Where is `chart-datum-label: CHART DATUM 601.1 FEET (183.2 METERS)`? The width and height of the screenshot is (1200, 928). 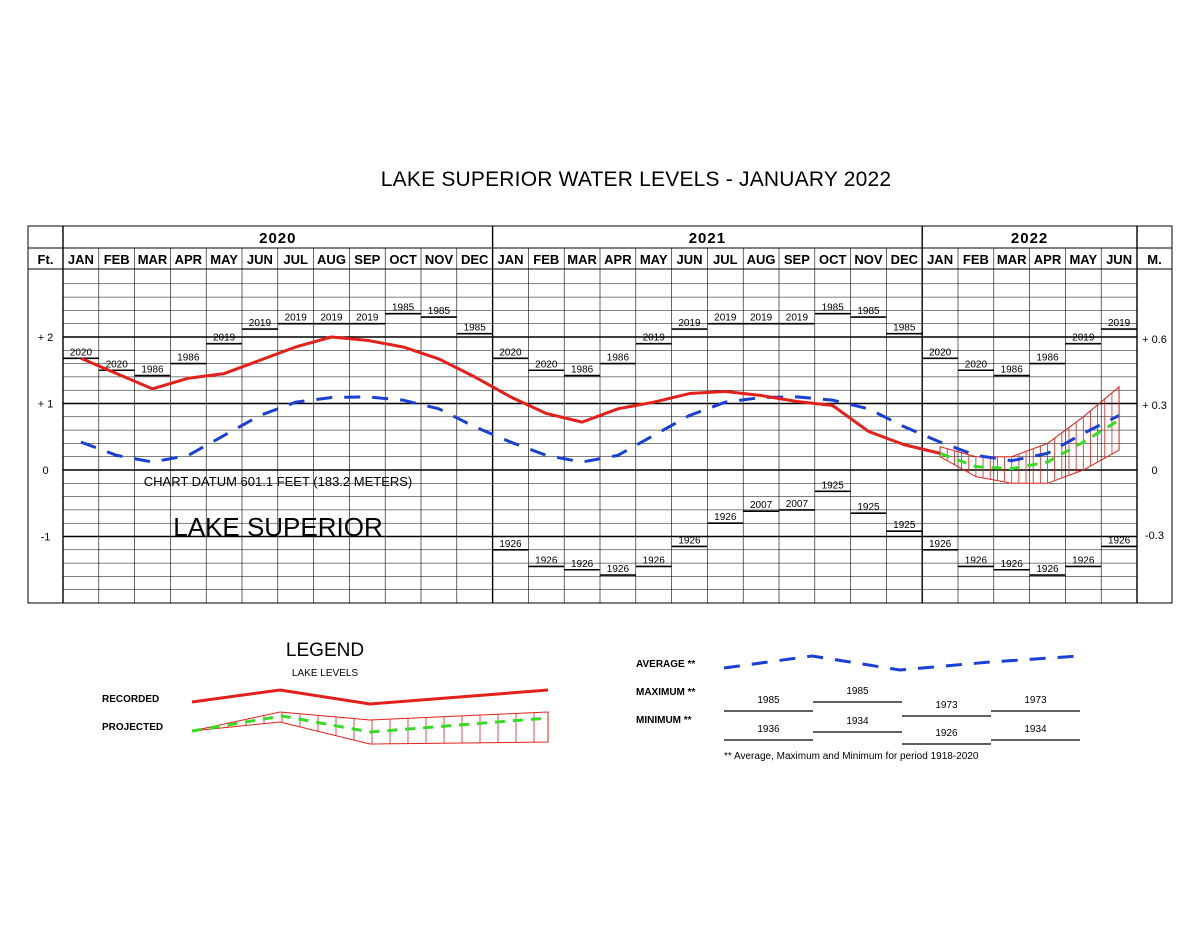 chart-datum-label: CHART DATUM 601.1 FEET (183.2 METERS) is located at coordinates (278, 481).